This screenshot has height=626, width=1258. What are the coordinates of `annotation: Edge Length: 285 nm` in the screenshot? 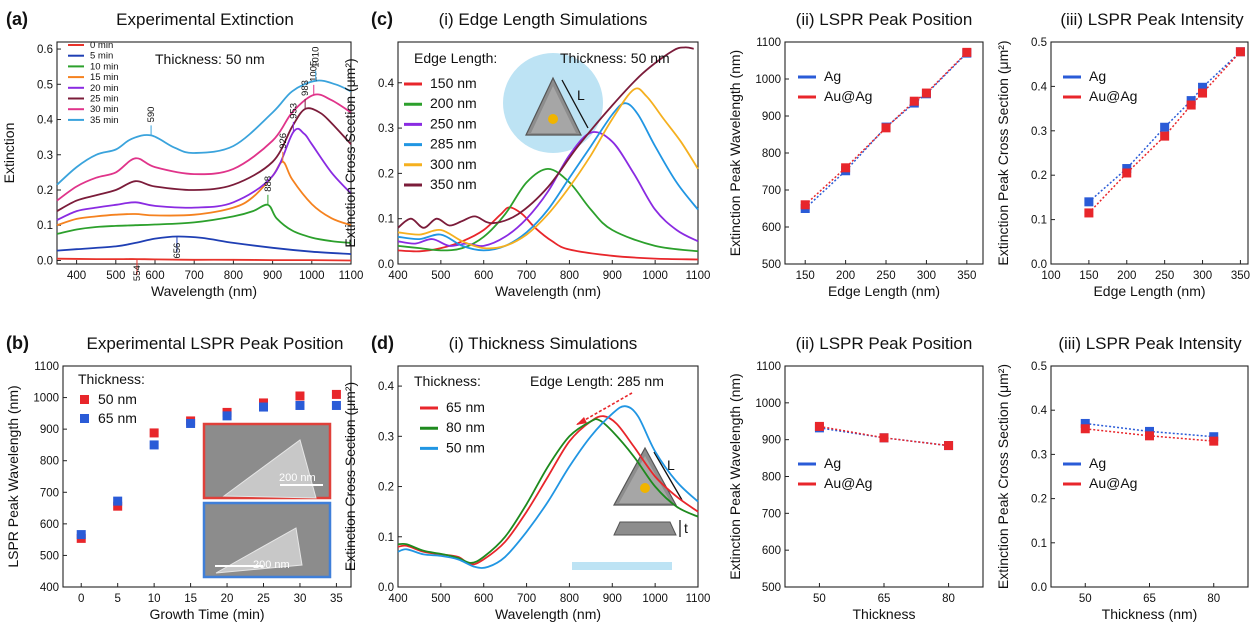 It's located at (597, 381).